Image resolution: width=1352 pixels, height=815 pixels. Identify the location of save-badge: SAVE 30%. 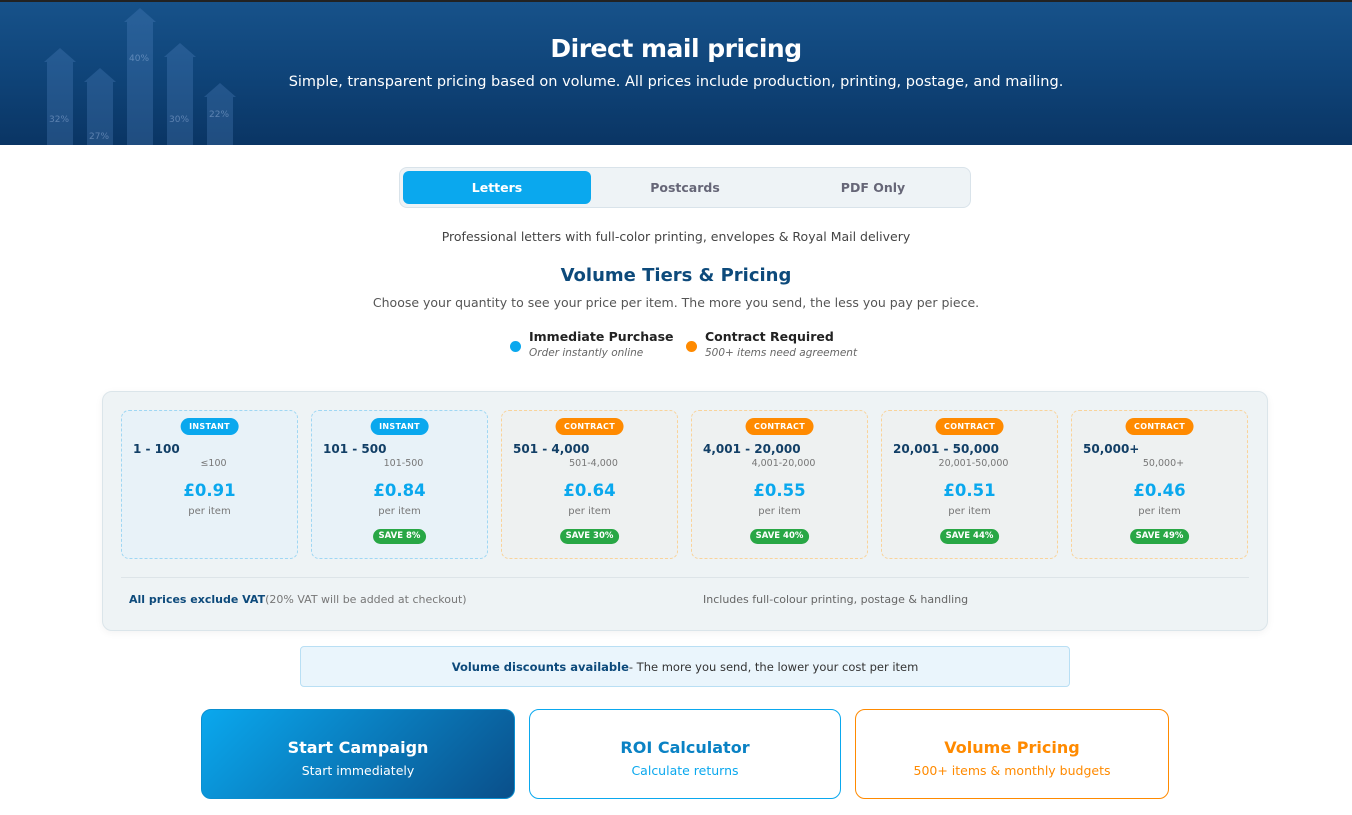
(589, 536).